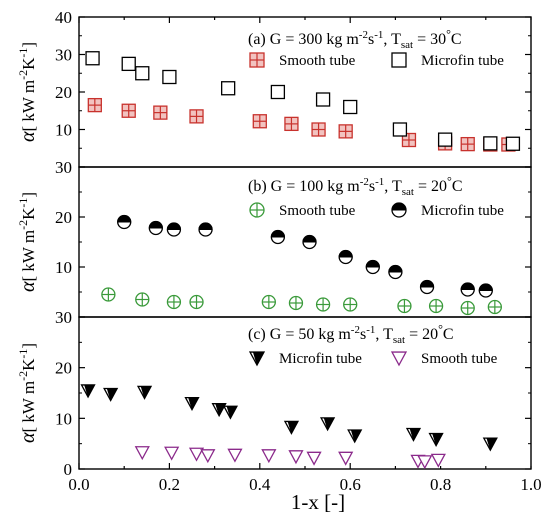 The height and width of the screenshot is (521, 550). I want to click on x-tick-label: 0.4, so click(260, 484).